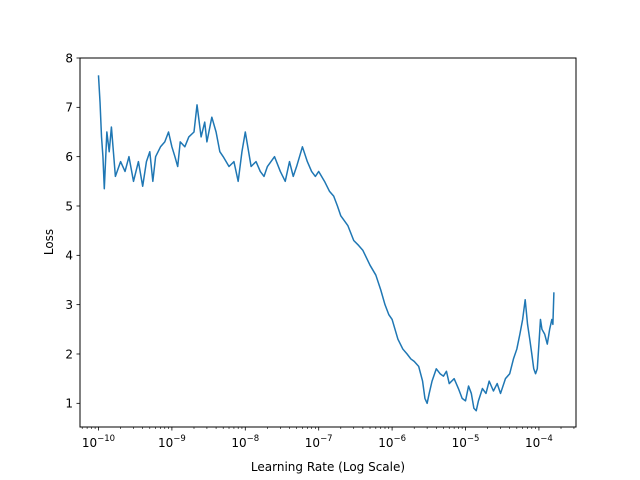  What do you see at coordinates (253, 439) in the screenshot?
I see `x-tick-exponent: −8` at bounding box center [253, 439].